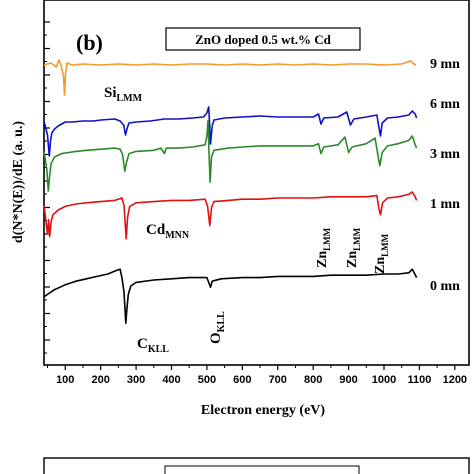 This screenshot has height=474, width=474. I want to click on series-line-1-mn, so click(230, 215).